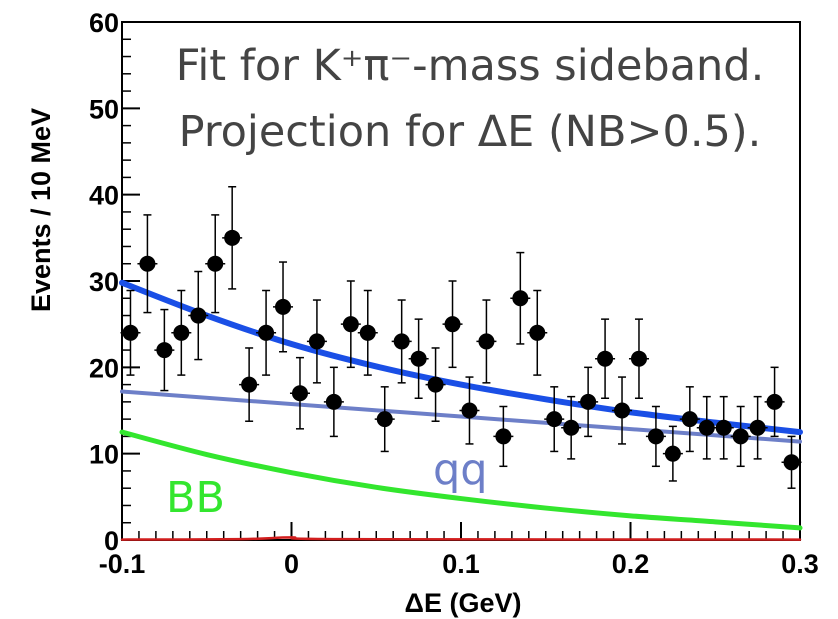  Describe the element at coordinates (461, 538) in the screenshot. I see `fit-peaking-curve` at that location.